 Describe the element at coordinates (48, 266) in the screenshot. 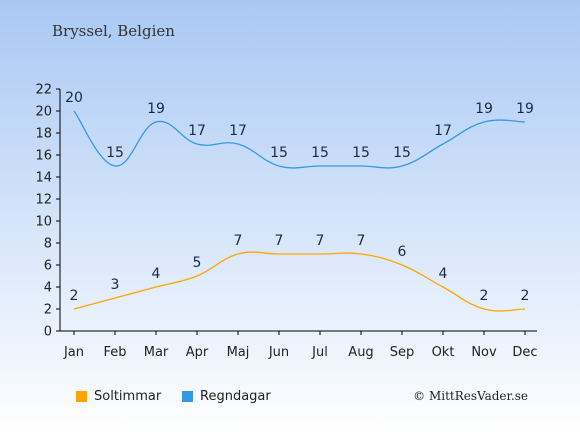

I see `y-tick-label: 6` at that location.